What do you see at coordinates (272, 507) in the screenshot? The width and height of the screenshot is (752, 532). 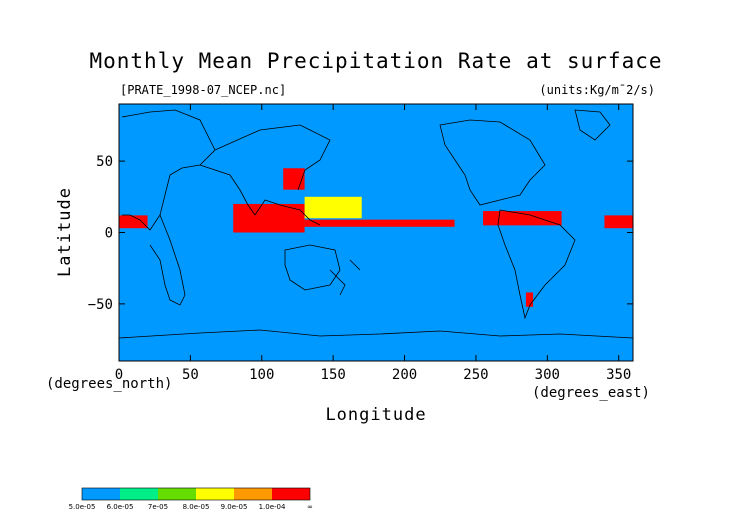 I see `colorbar-label: 1.0e-04` at bounding box center [272, 507].